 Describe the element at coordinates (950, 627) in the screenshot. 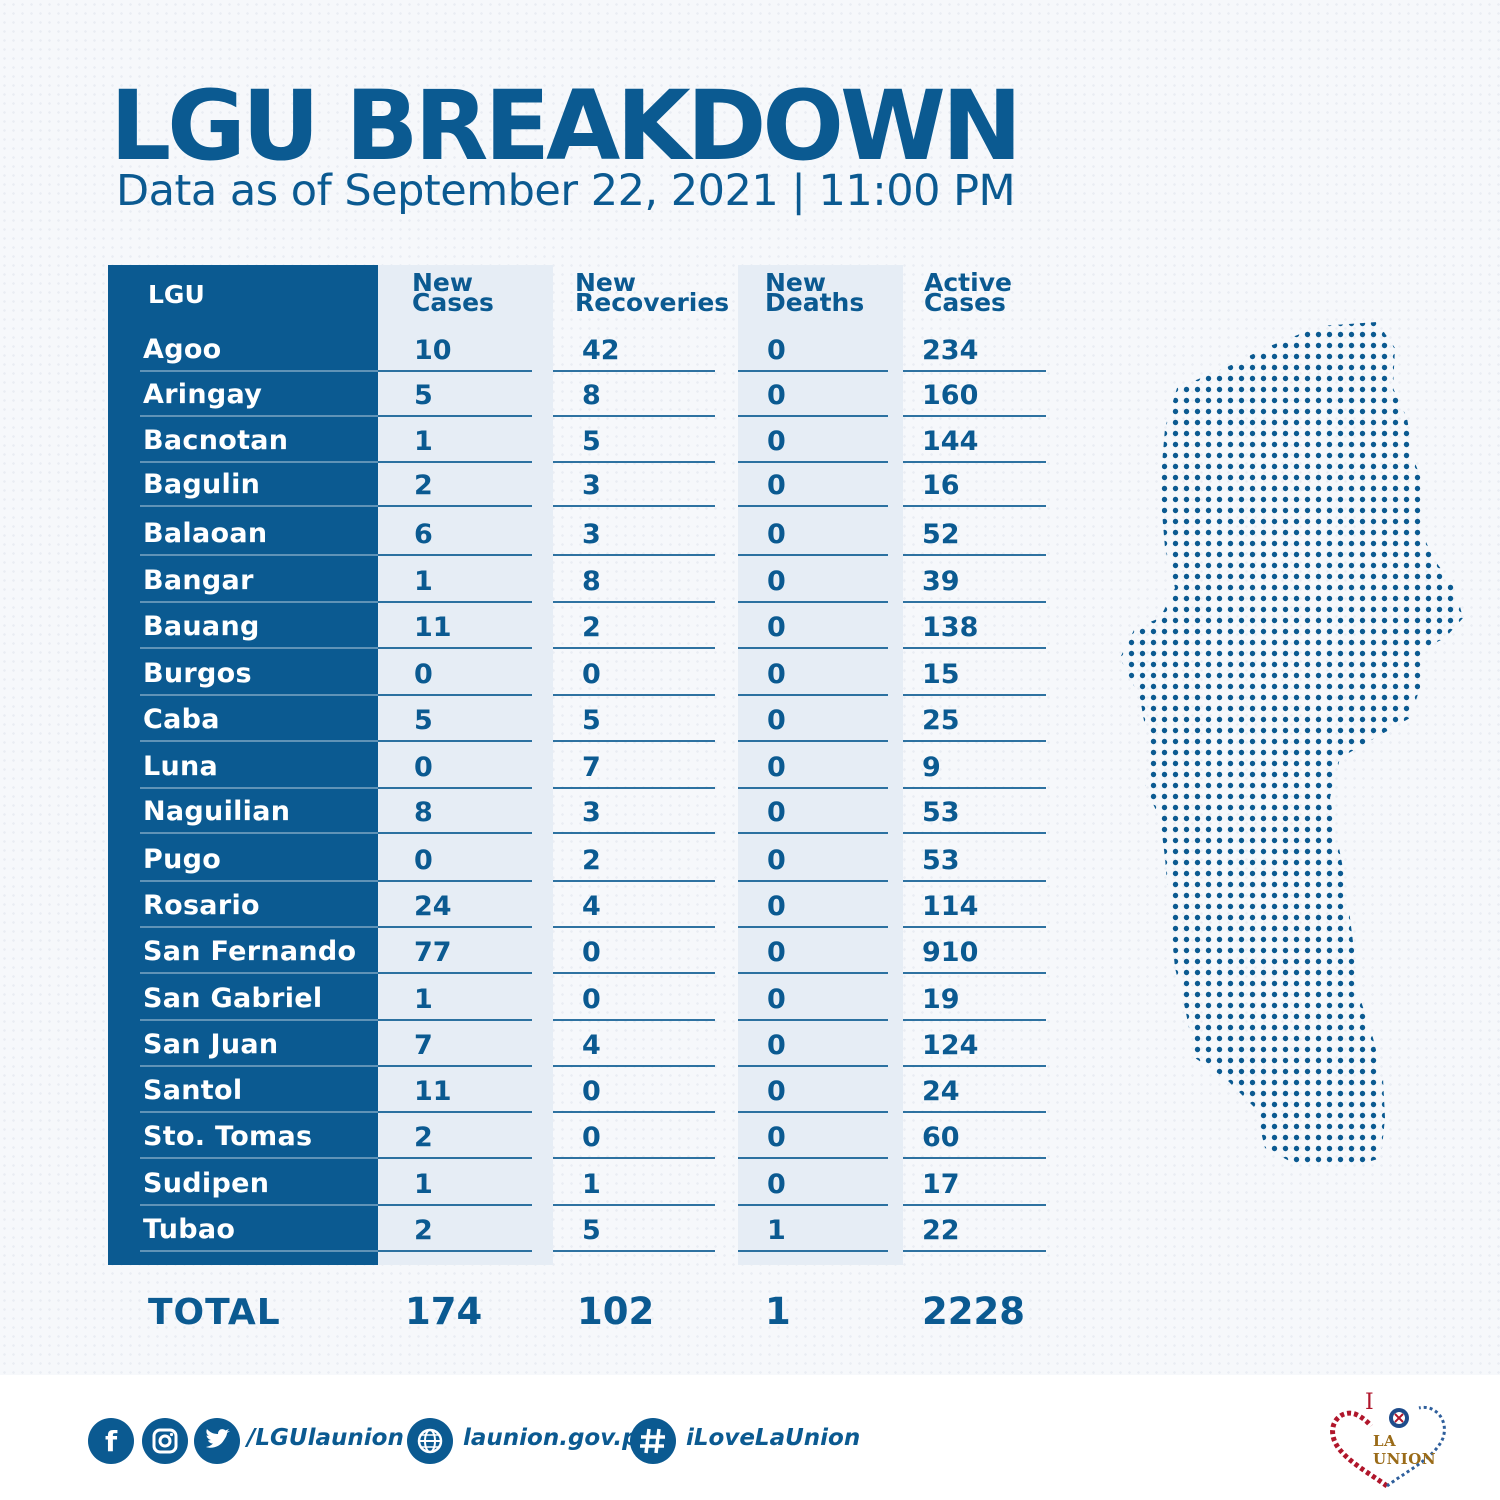

I see `table-cell-active-cases: 138` at that location.